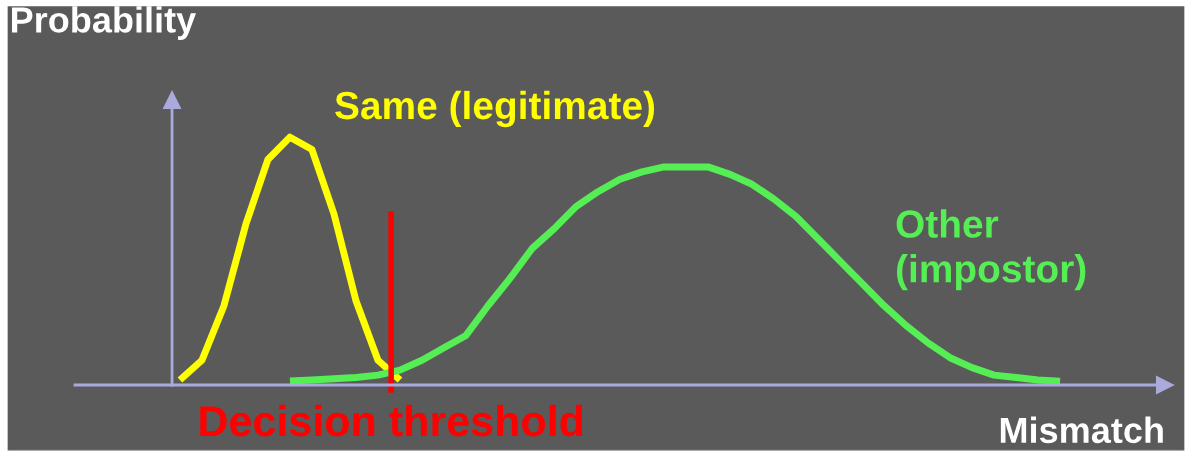 The image size is (1192, 459). I want to click on x-axis-title: Mismatch, so click(1081, 430).